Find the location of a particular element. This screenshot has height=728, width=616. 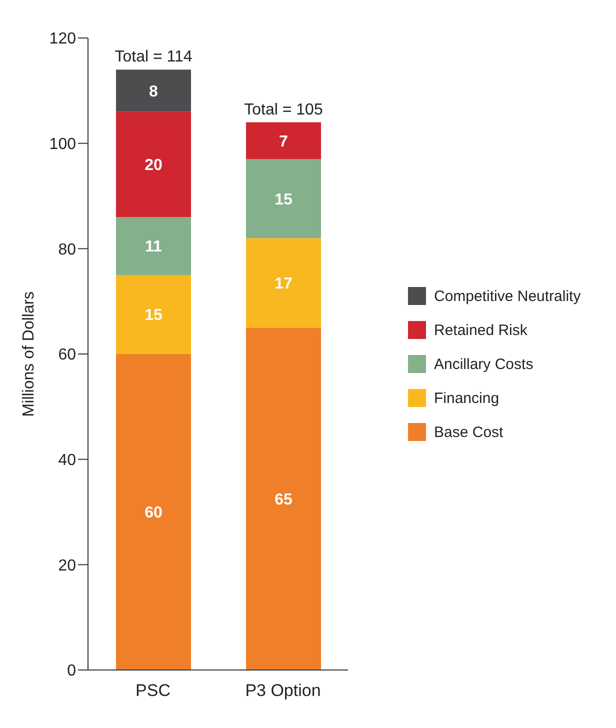

data-label: 20 is located at coordinates (153, 165).